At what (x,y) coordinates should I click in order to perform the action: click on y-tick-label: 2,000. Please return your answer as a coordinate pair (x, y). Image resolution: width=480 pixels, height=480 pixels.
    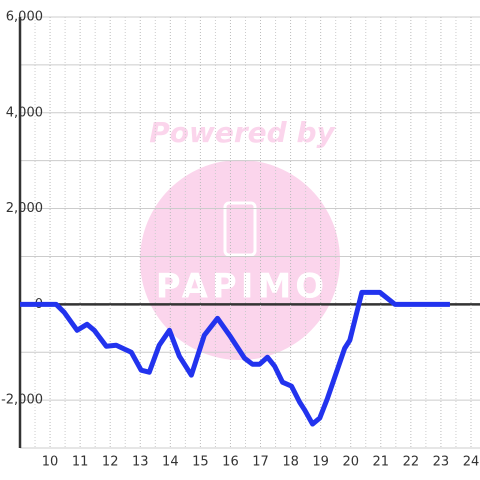
    Looking at the image, I should click on (24, 208).